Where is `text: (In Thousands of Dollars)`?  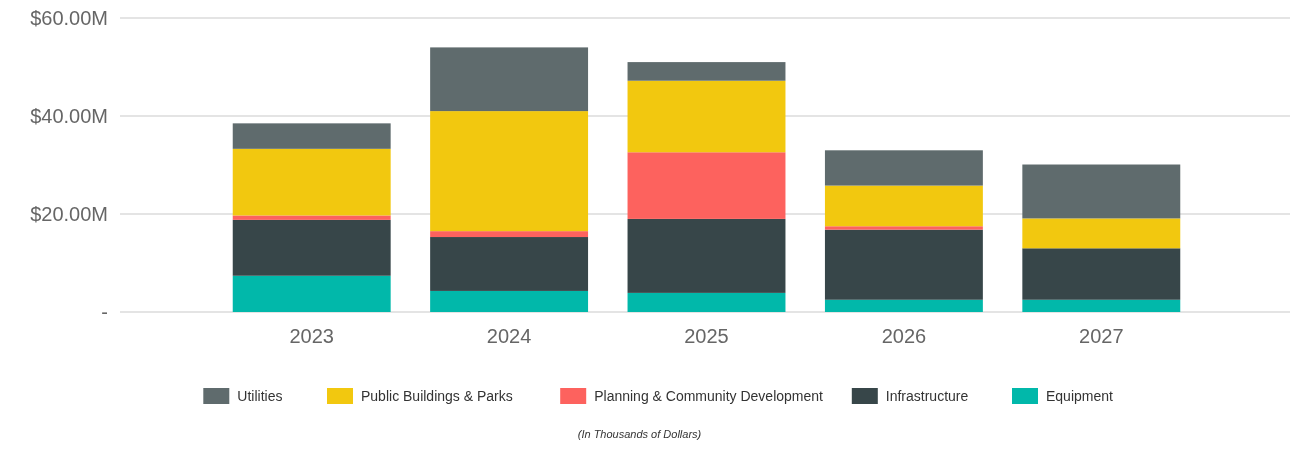
text: (In Thousands of Dollars) is located at coordinates (639, 434).